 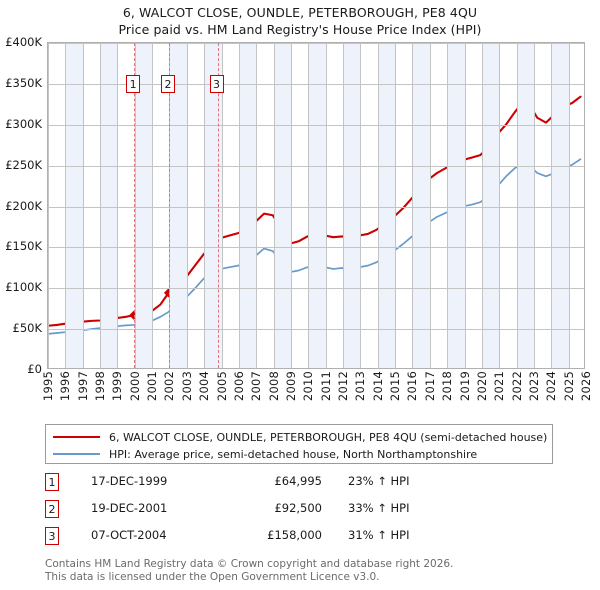 What do you see at coordinates (343, 386) in the screenshot?
I see `x-axis-tick-label: 2012` at bounding box center [343, 386].